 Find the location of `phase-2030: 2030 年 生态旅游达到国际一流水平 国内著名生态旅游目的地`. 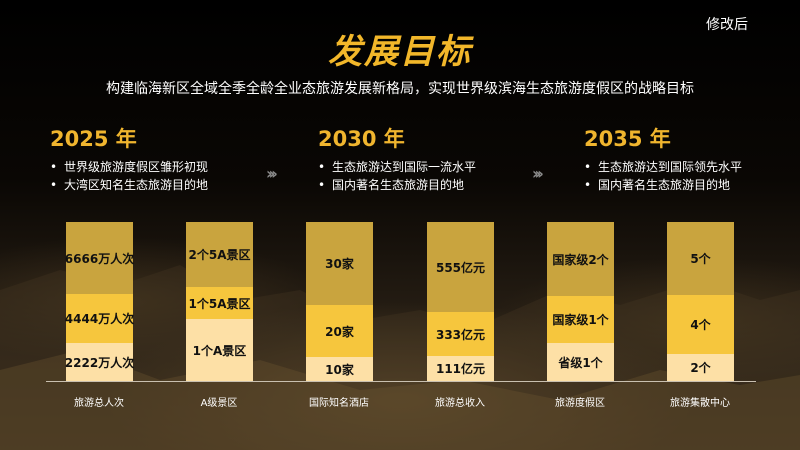

phase-2030: 2030 年 生态旅游达到国际一流水平 国内著名生态旅游目的地 is located at coordinates (428, 158).